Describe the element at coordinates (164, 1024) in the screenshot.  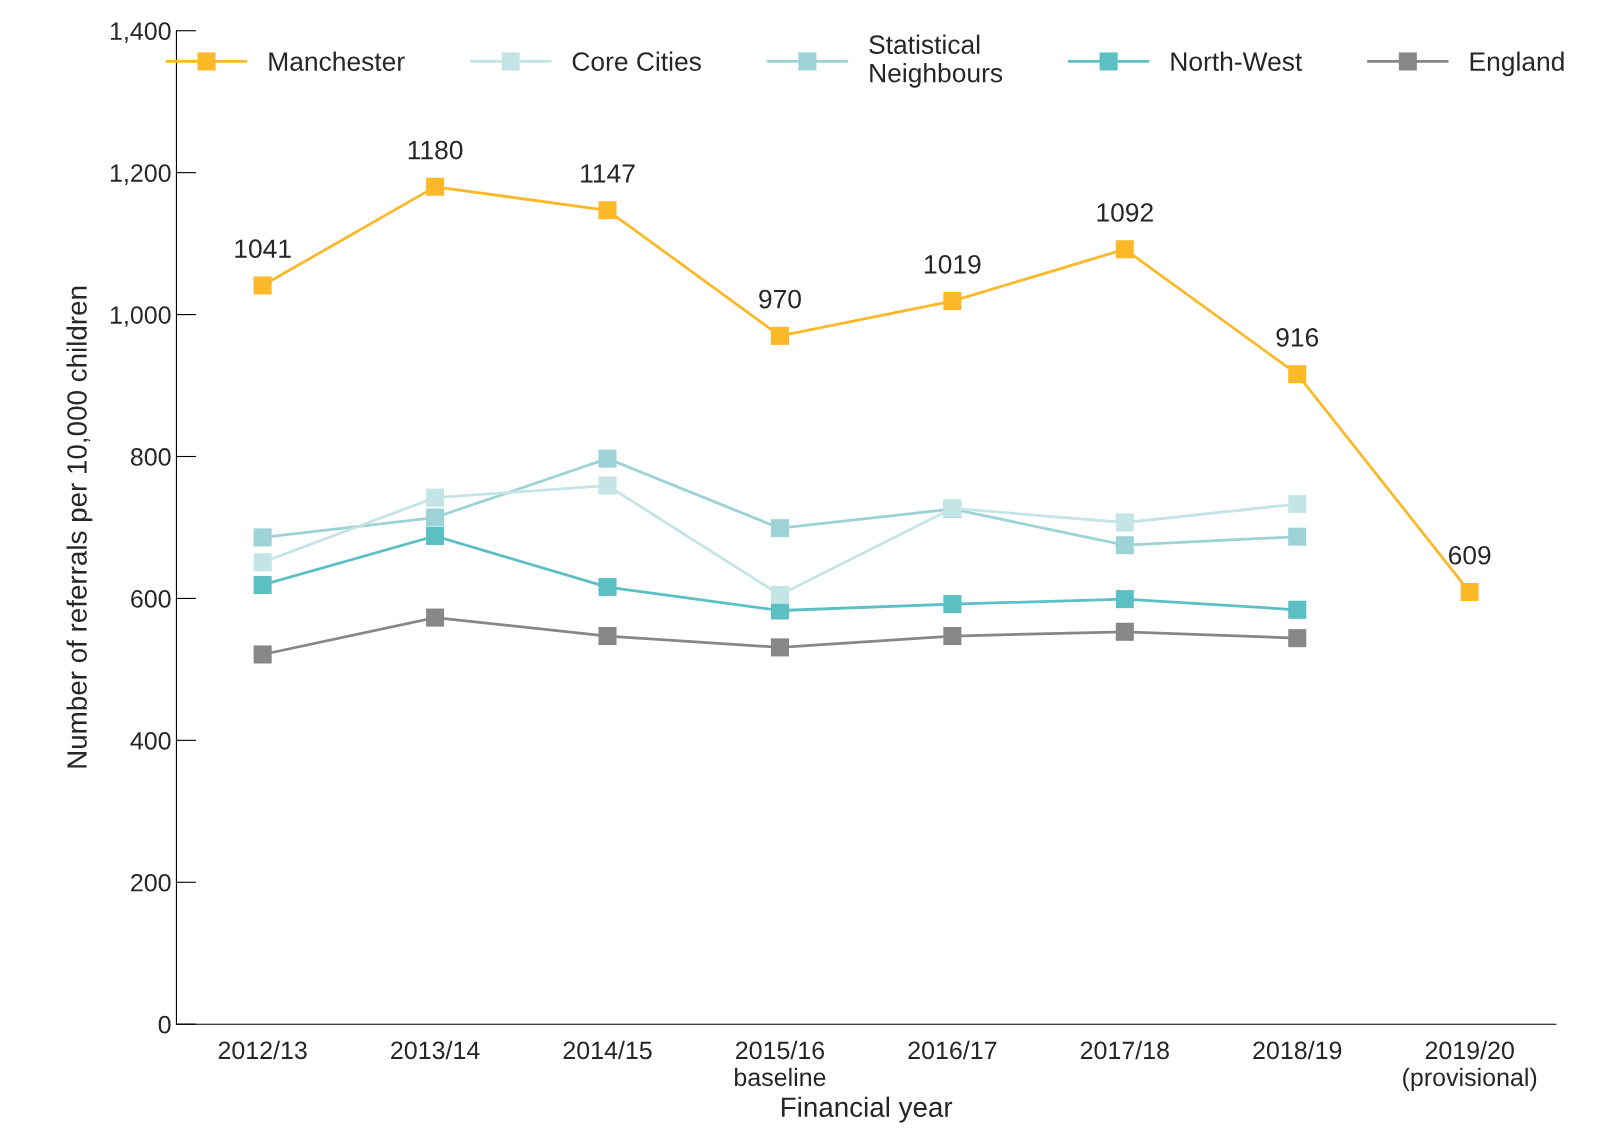
I see `y-tick-label: 0` at that location.